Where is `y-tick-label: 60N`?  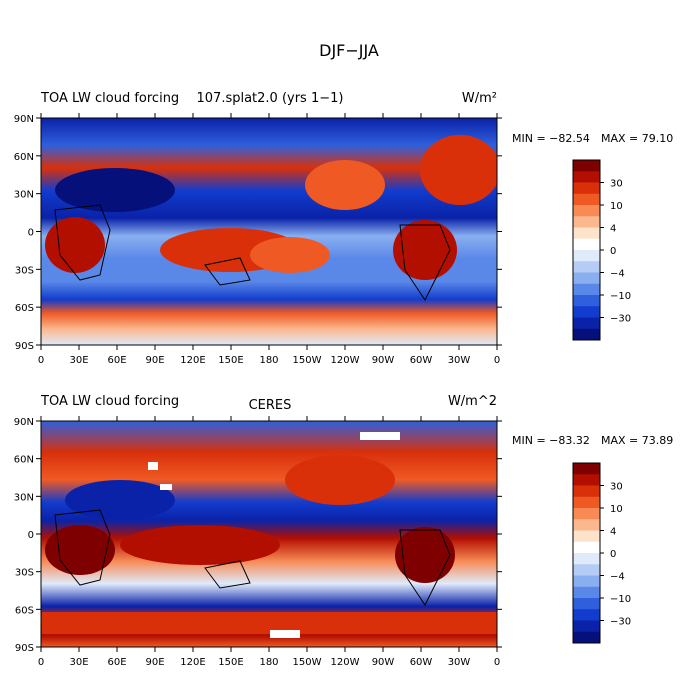 y-tick-label: 60N is located at coordinates (24, 157).